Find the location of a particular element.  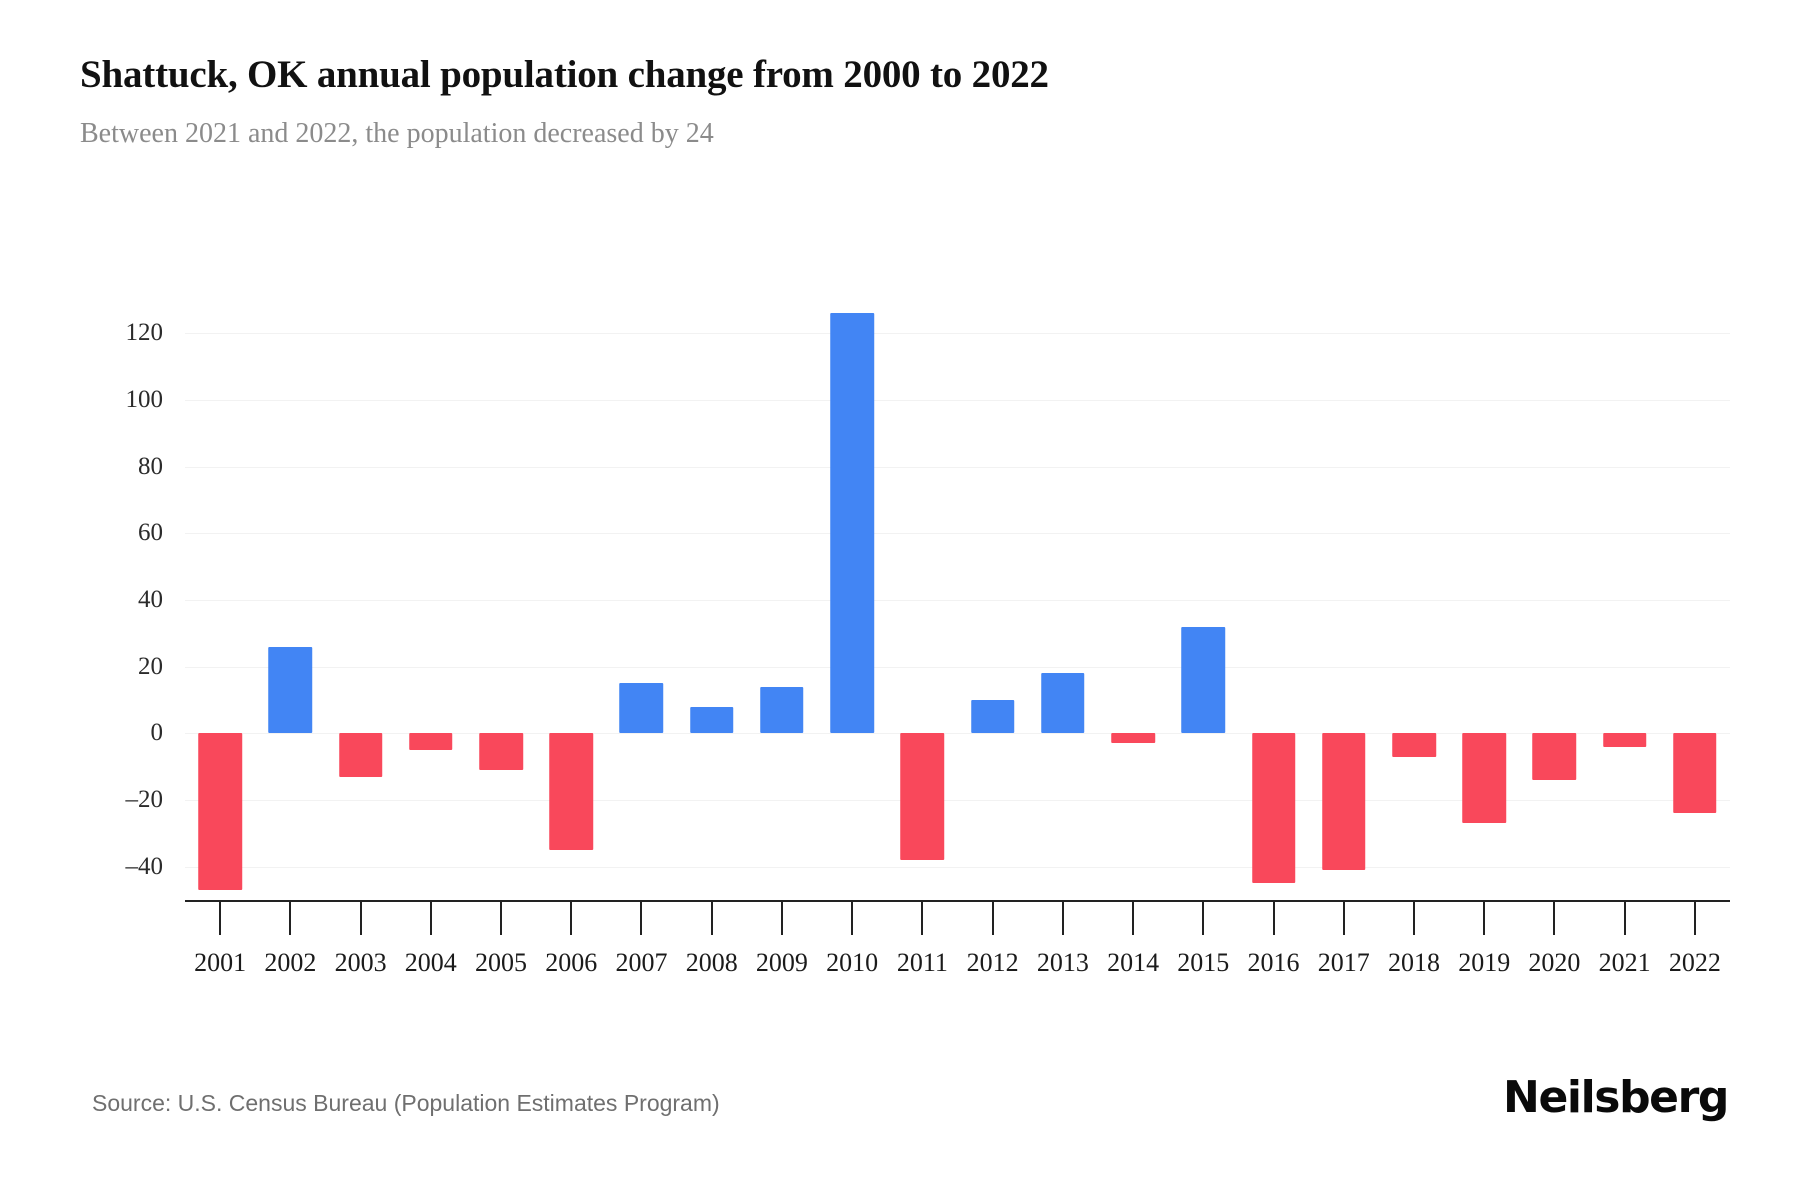

x-axis-tick-label: 2019 is located at coordinates (1484, 962).